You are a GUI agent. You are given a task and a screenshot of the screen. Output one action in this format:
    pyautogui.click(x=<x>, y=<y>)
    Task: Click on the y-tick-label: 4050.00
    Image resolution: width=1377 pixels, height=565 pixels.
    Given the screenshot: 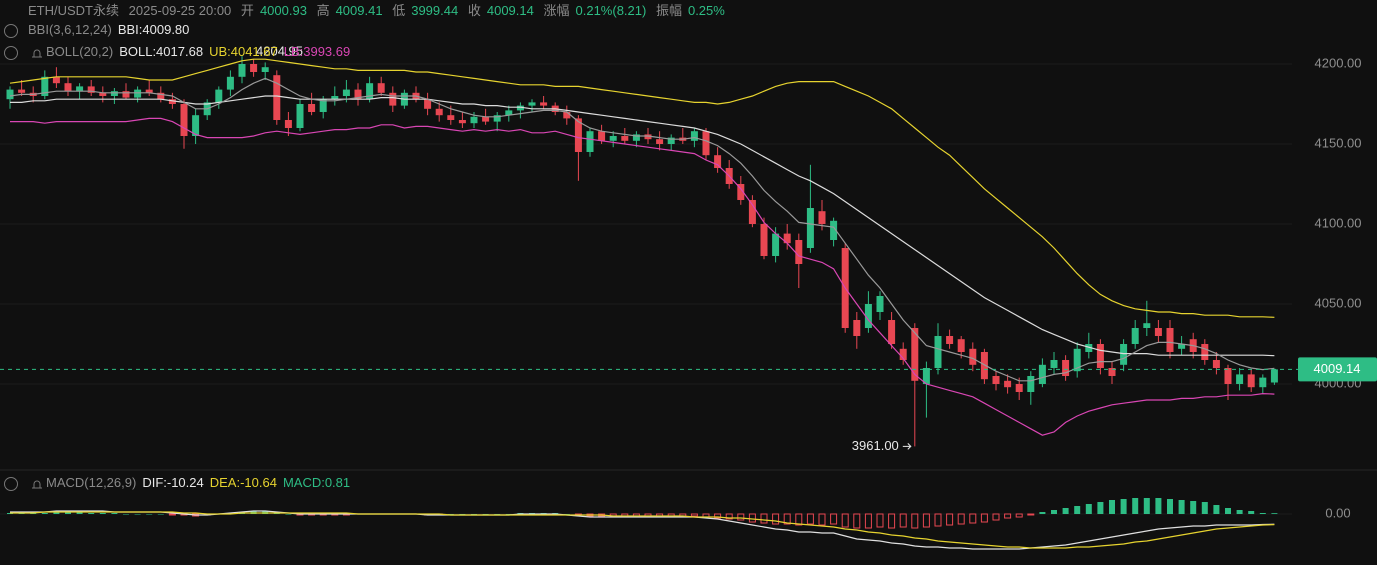 What is the action you would take?
    pyautogui.click(x=1338, y=302)
    